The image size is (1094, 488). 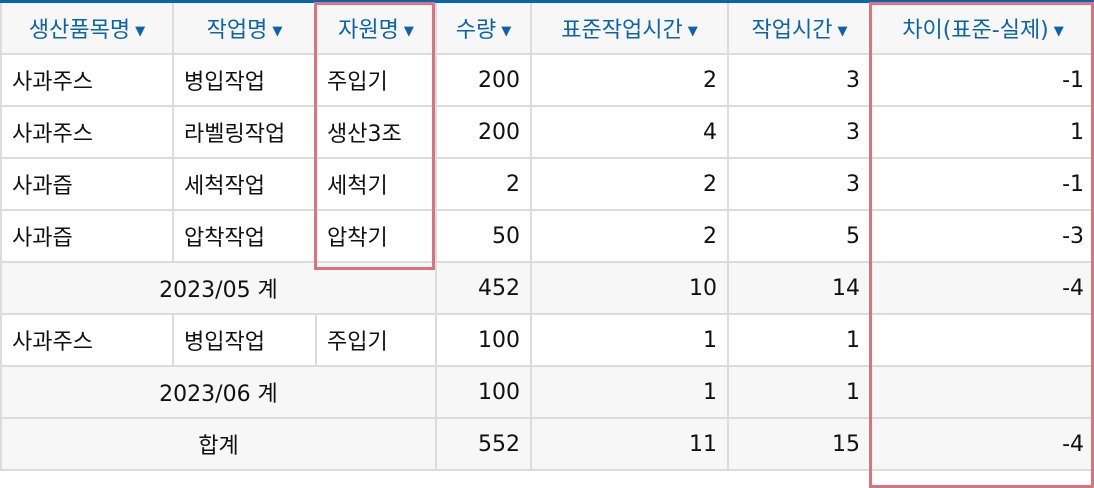 I want to click on subtotal-row: 2023/06 계 100 1 1, so click(x=547, y=392).